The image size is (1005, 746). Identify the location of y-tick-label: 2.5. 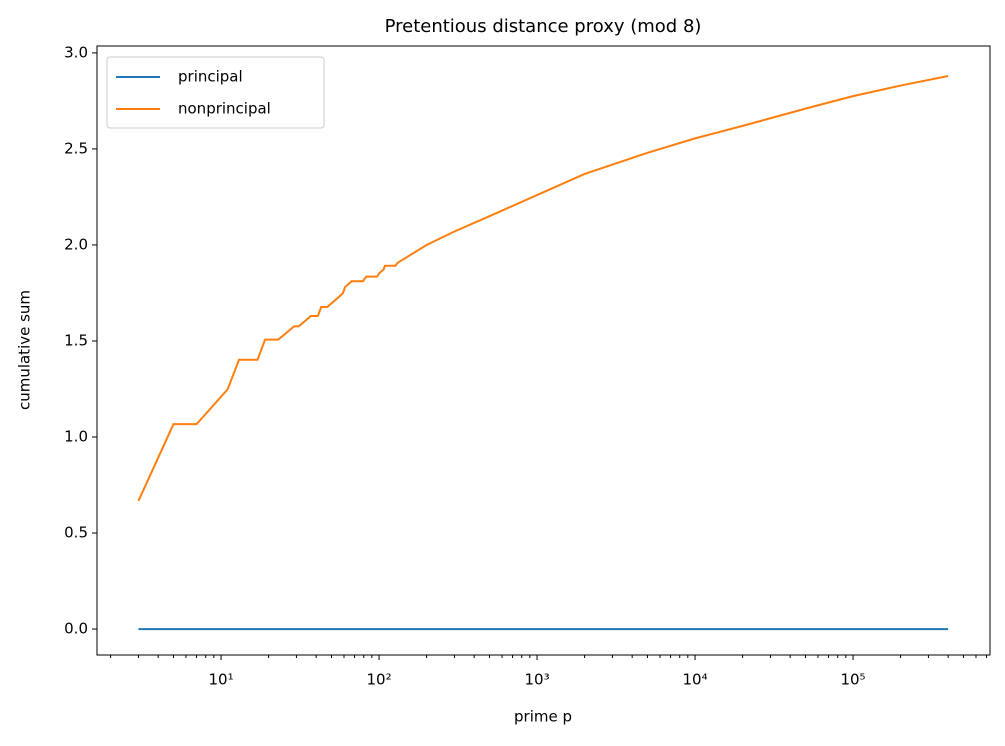
(76, 148).